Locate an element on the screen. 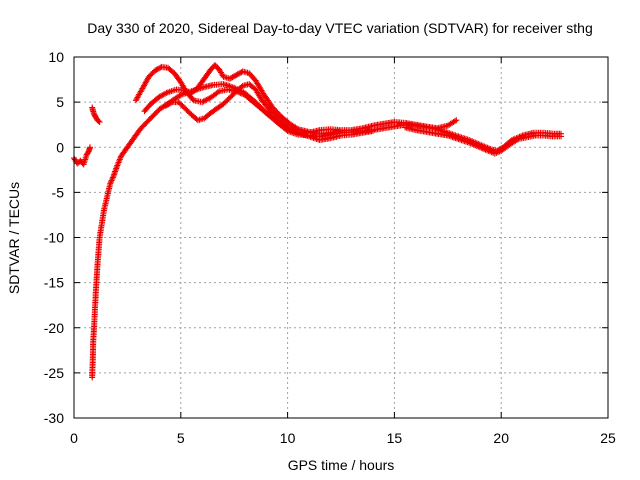 This screenshot has width=640, height=480. y-tick-label: -20 is located at coordinates (54, 328).